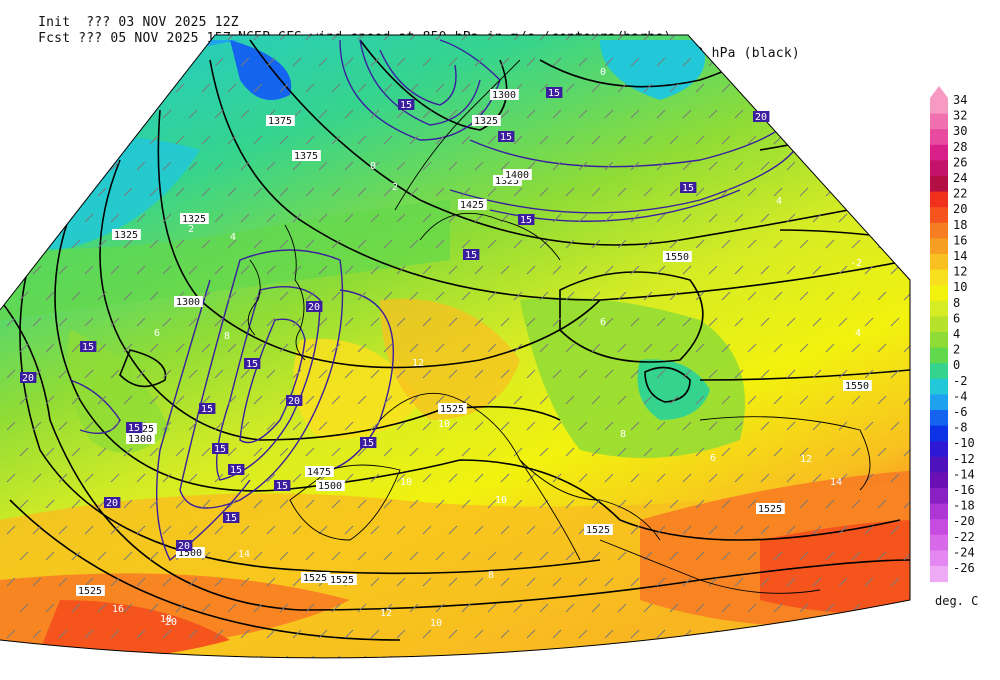 The image size is (1000, 680). I want to click on wind-speed-label: 20, so click(112, 503).